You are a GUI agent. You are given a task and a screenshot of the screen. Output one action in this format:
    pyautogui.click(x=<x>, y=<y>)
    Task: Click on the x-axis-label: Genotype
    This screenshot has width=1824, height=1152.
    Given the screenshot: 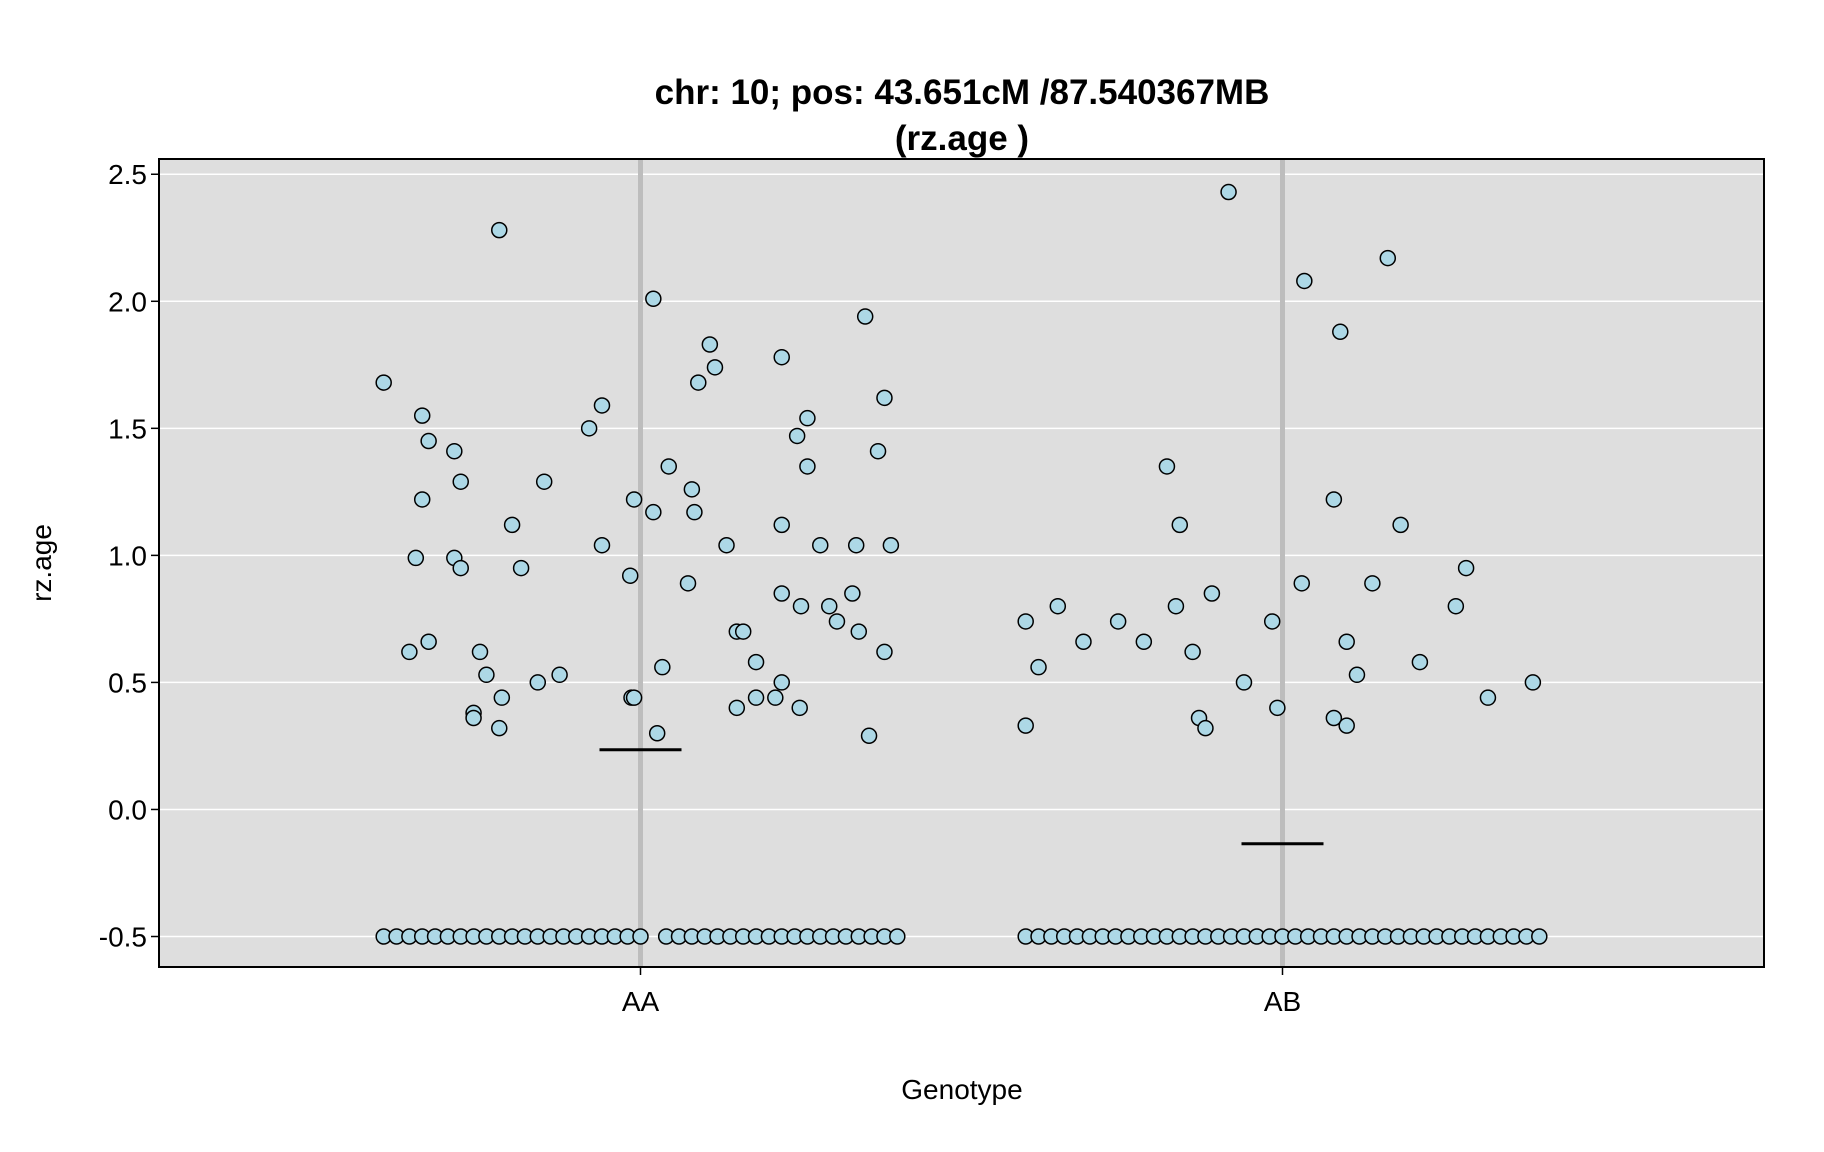 What is the action you would take?
    pyautogui.click(x=961, y=1089)
    